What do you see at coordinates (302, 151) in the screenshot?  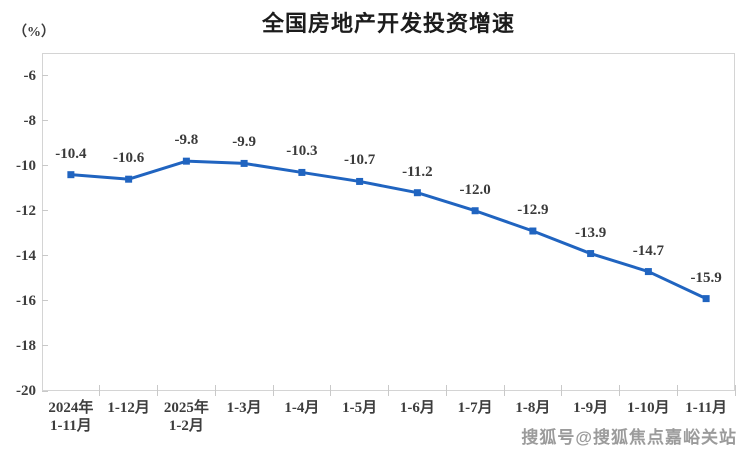 I see `data-point-label: -10.3` at bounding box center [302, 151].